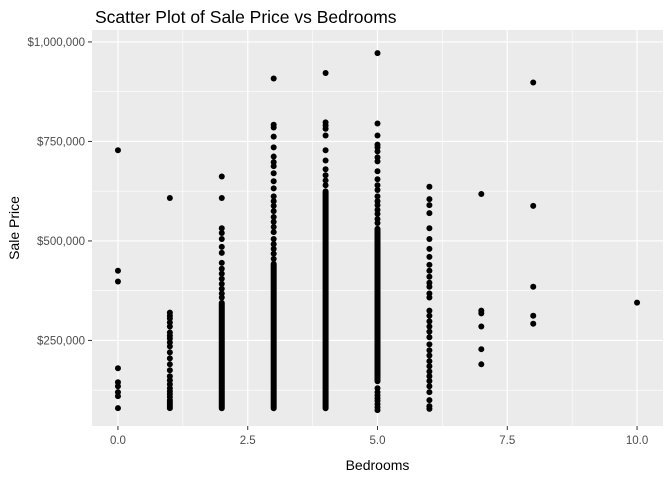 The image size is (672, 480). I want to click on x-tick-label: 5.0, so click(378, 441).